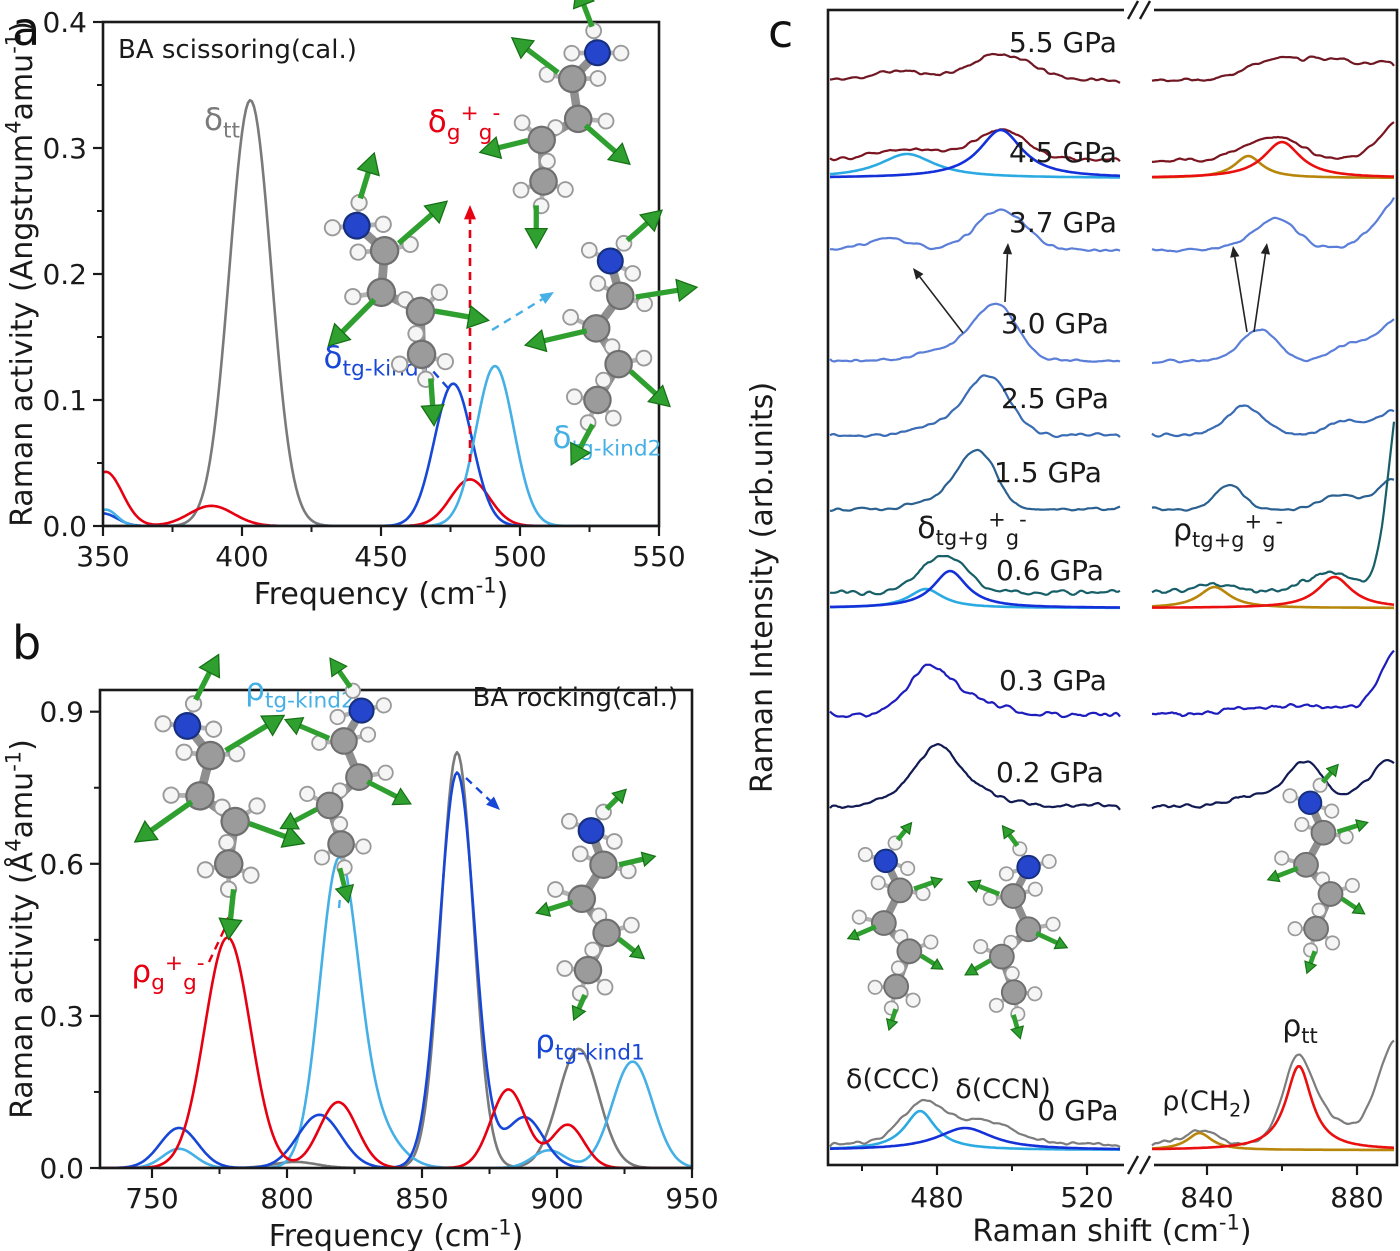  What do you see at coordinates (1050, 772) in the screenshot?
I see `pressure-label: 0.2 GPa` at bounding box center [1050, 772].